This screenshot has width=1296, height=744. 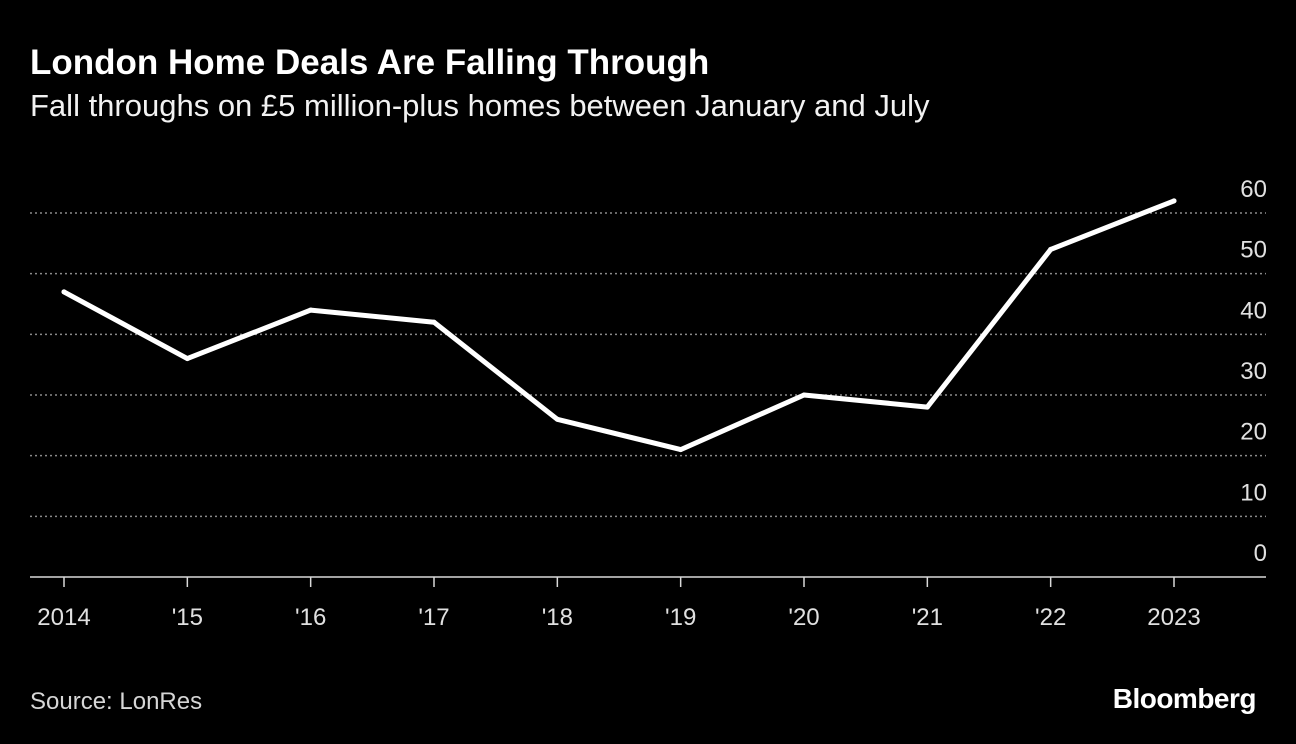 I want to click on y-tick-label-10: 10, so click(x=1253, y=492).